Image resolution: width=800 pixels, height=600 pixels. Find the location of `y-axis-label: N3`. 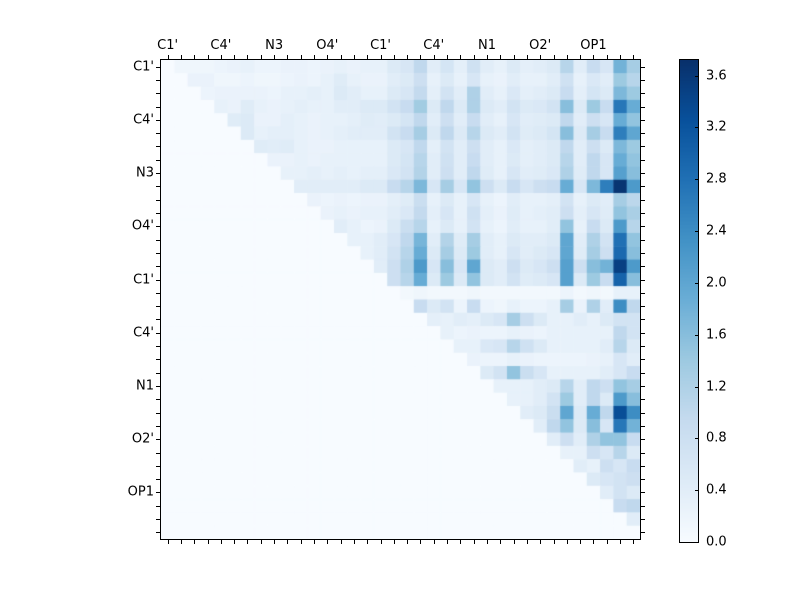

y-axis-label: N3 is located at coordinates (145, 173).